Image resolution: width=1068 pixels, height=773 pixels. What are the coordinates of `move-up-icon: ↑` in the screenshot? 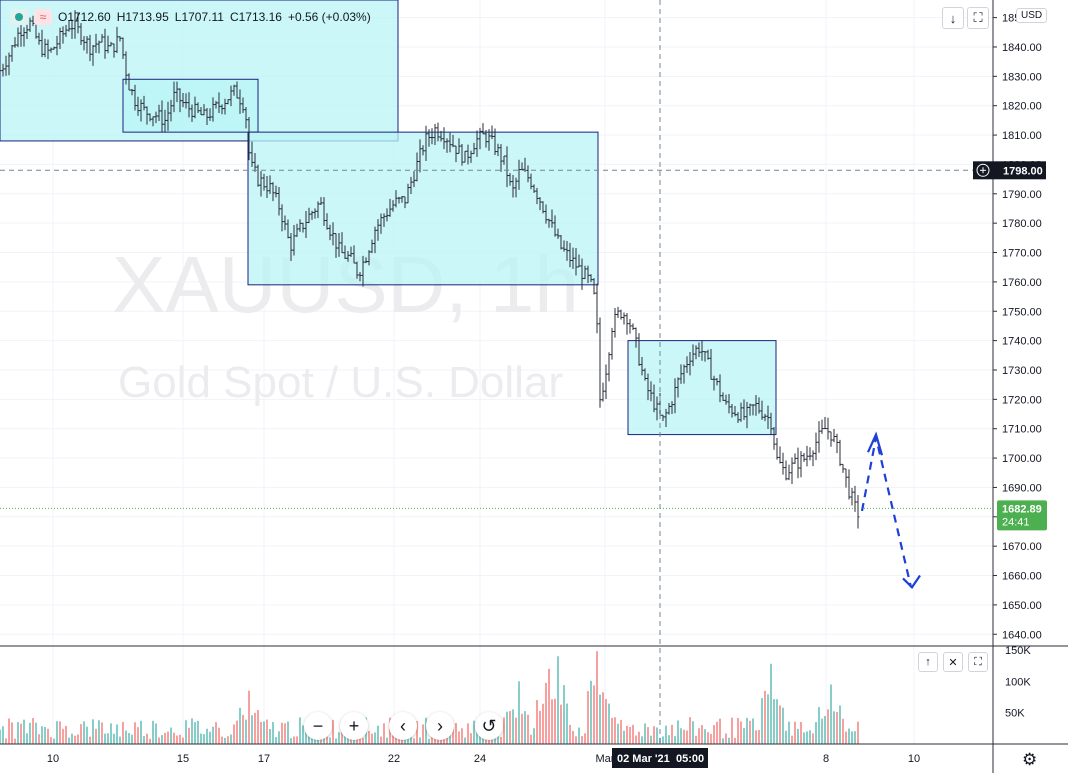 It's located at (928, 662).